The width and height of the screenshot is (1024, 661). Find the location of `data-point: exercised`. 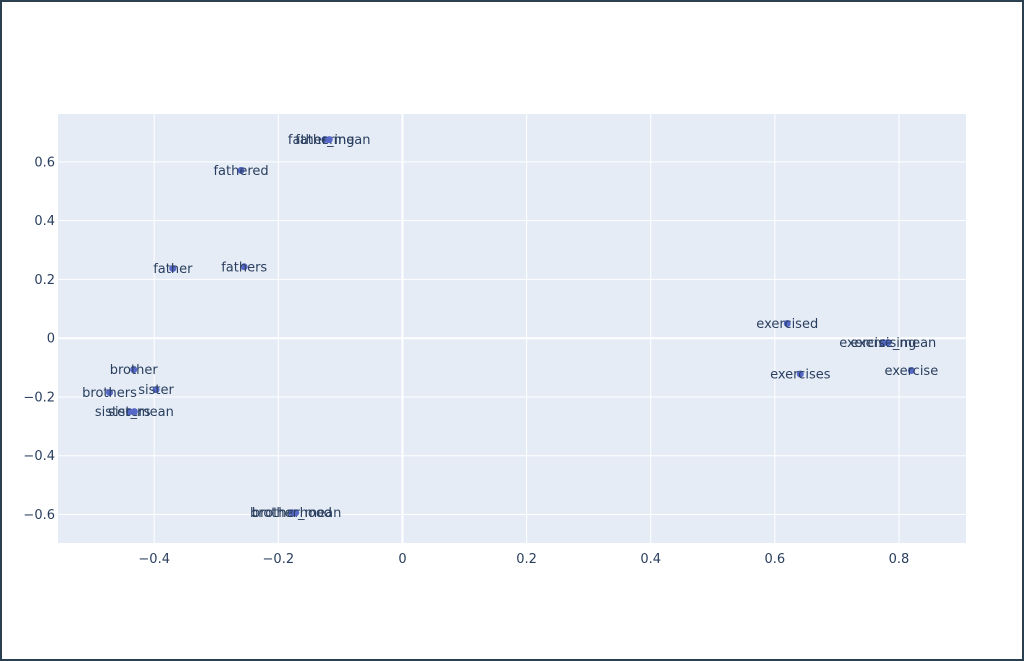

data-point: exercised is located at coordinates (787, 324).